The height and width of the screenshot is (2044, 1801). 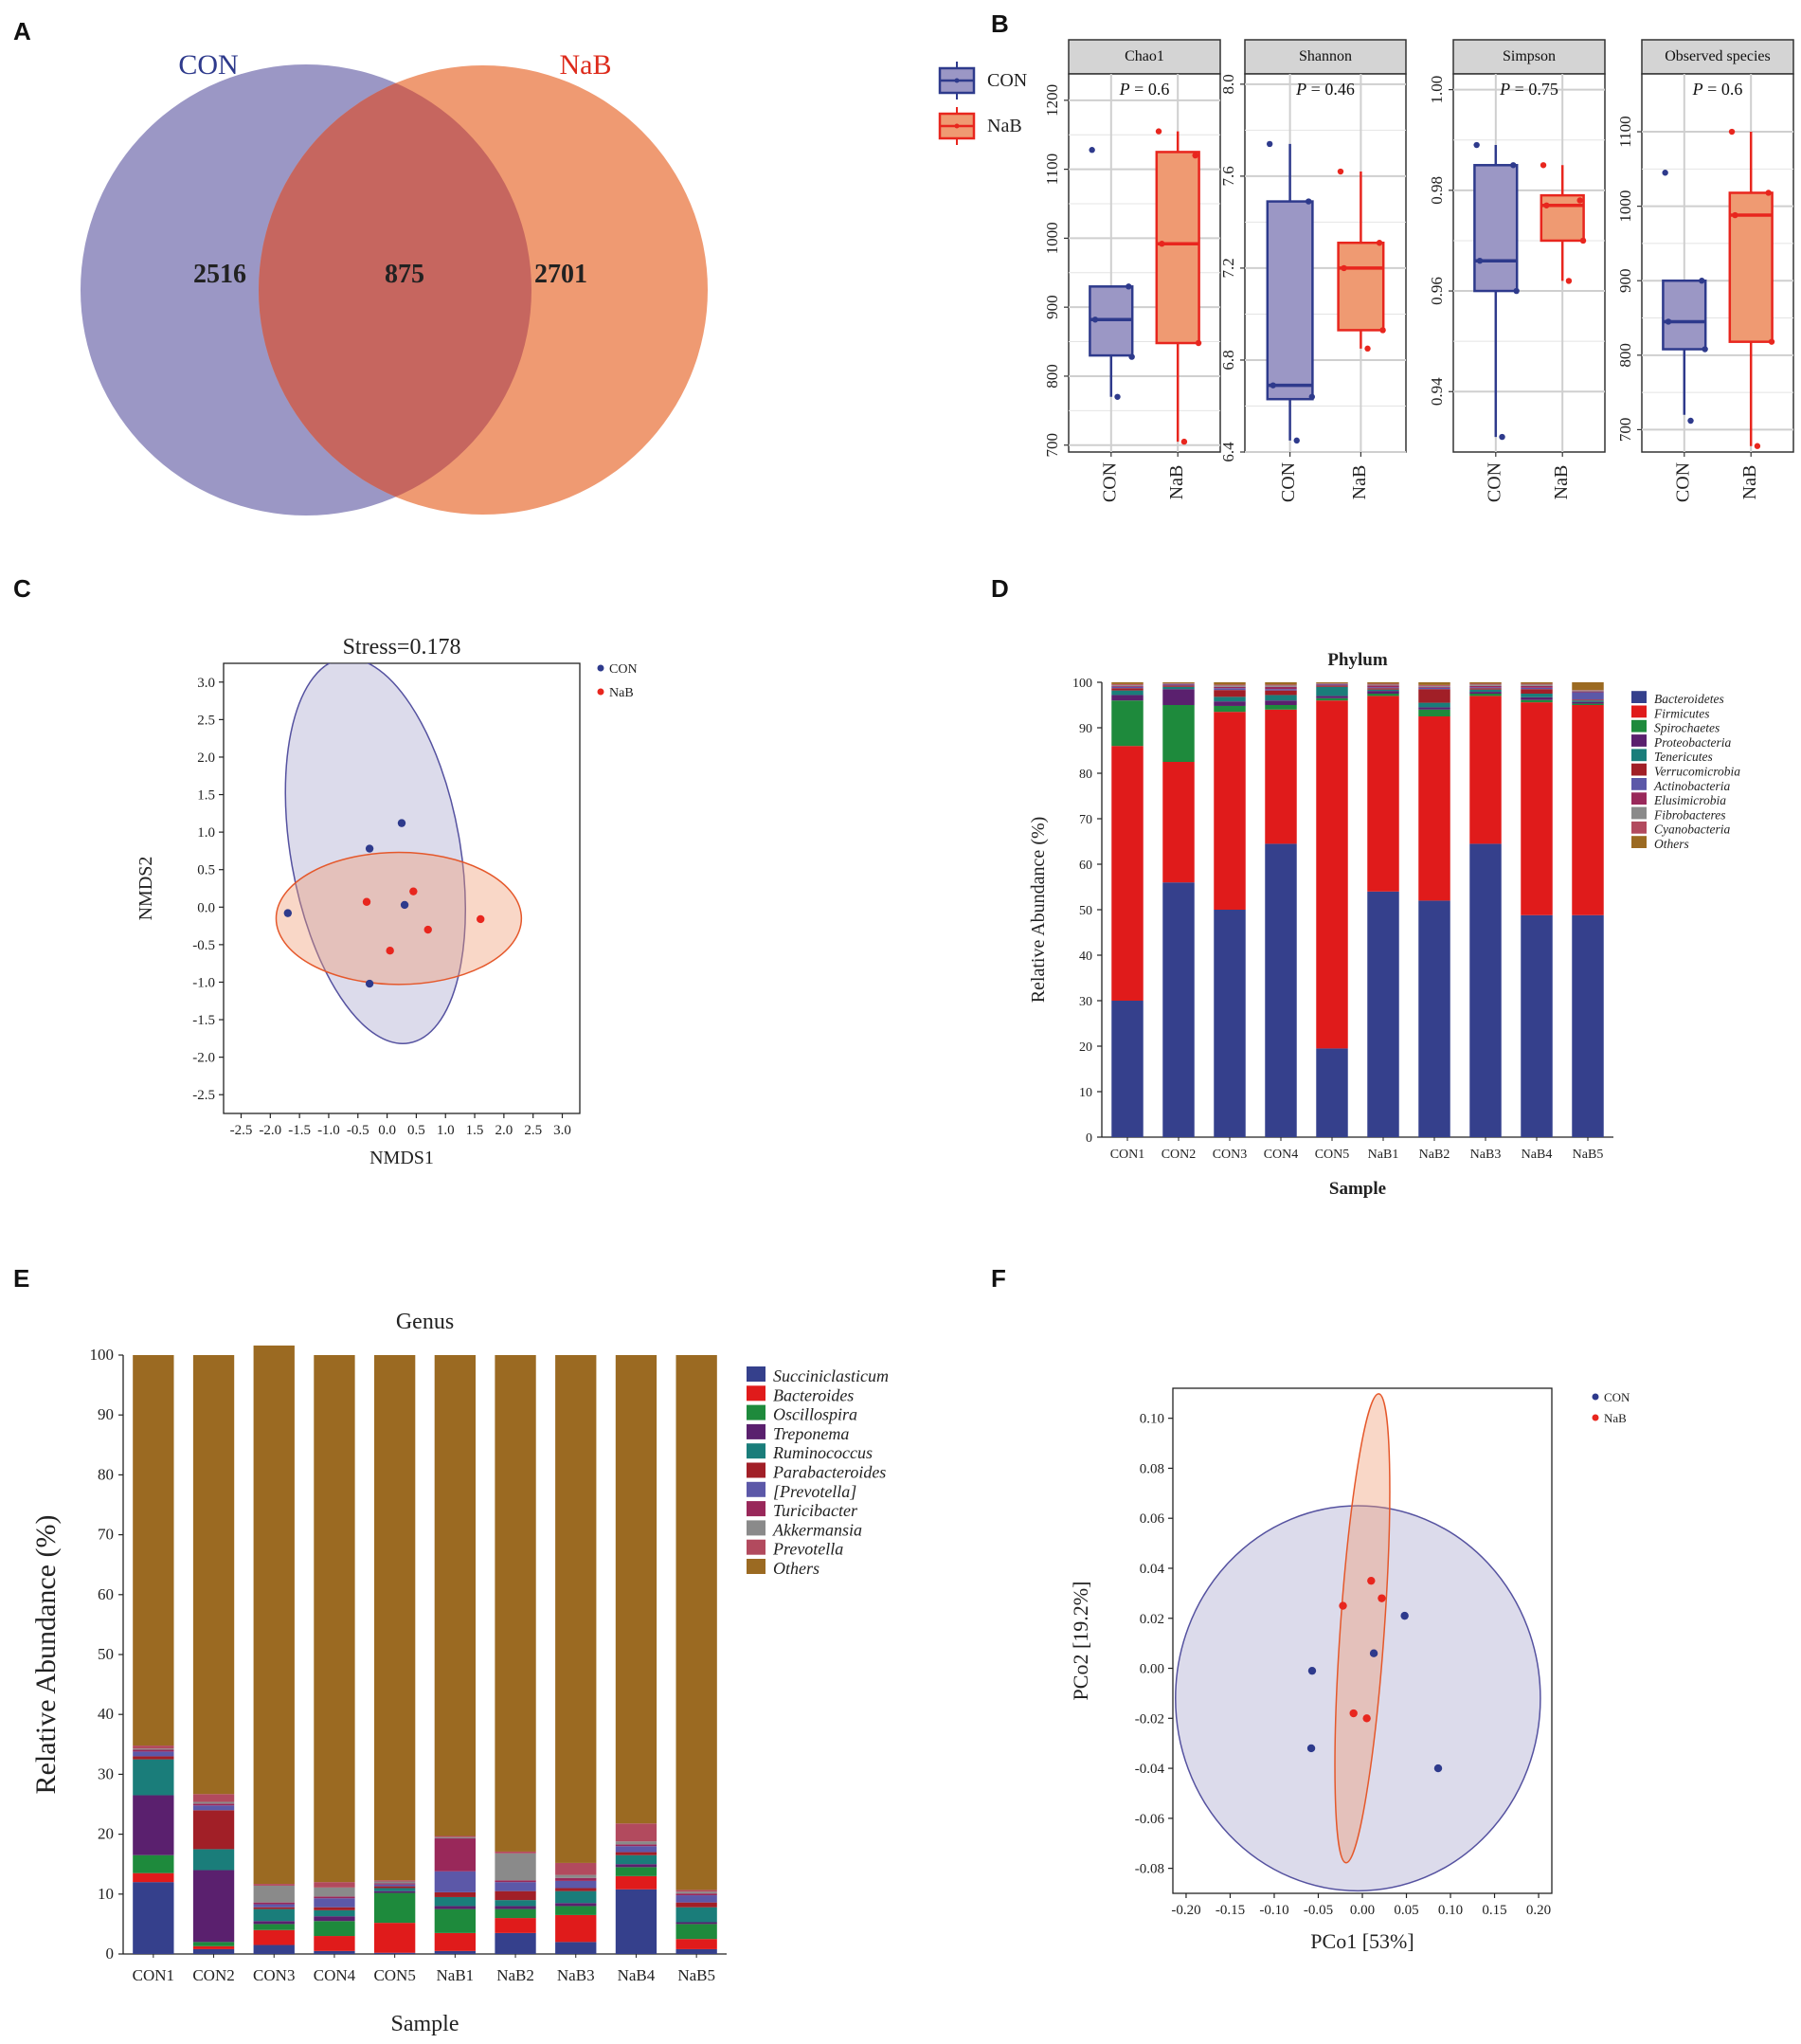 I want to click on y-tick-label: -2.0, so click(x=203, y=1058).